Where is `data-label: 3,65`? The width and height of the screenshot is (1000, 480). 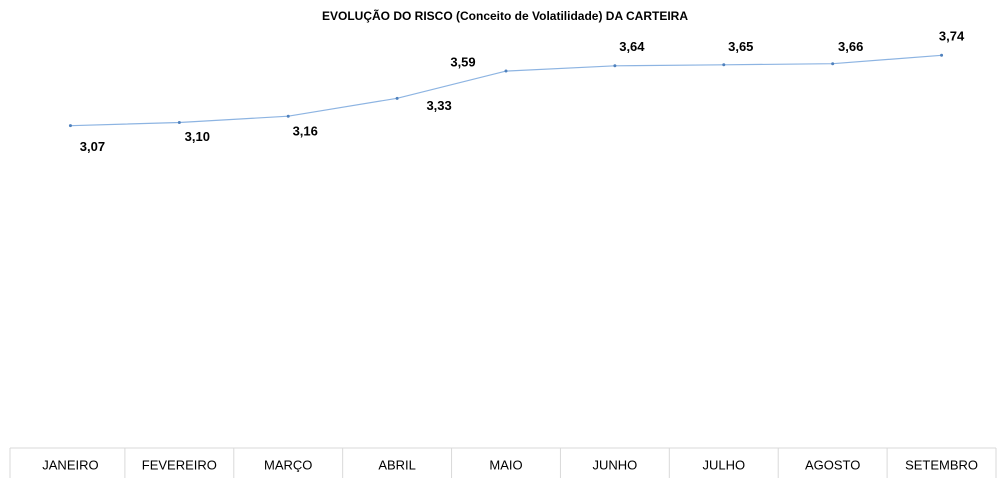
data-label: 3,65 is located at coordinates (740, 46).